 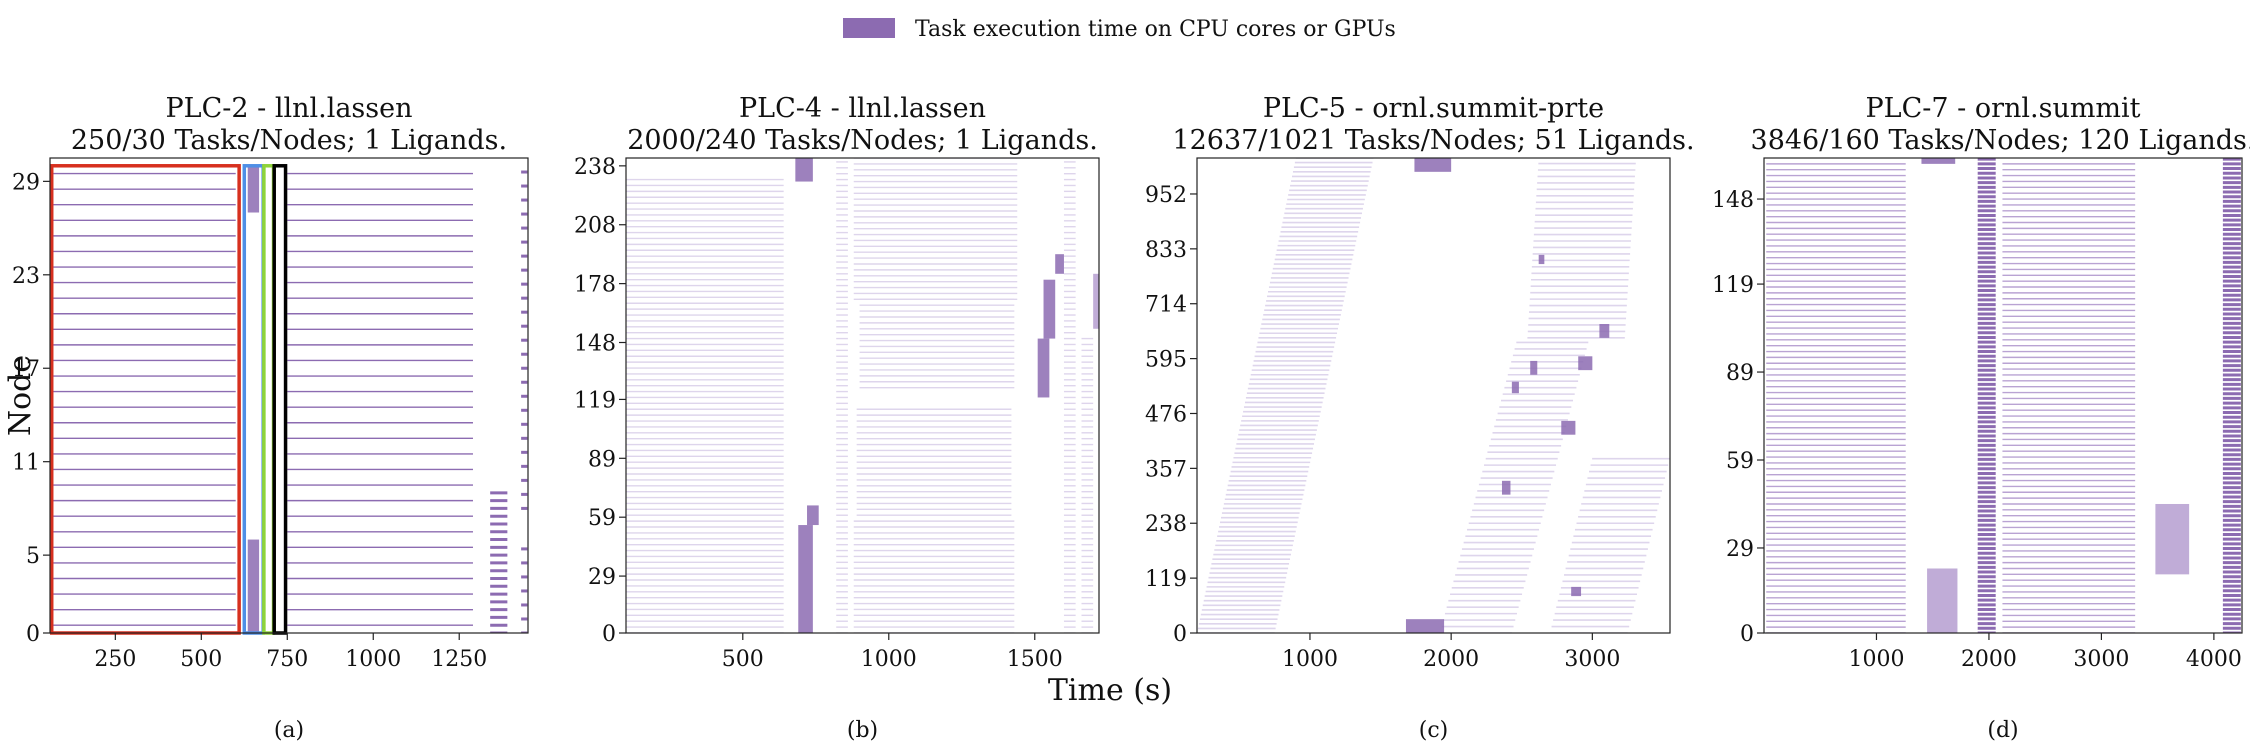 I want to click on panel-caption: (d), so click(x=2002, y=730).